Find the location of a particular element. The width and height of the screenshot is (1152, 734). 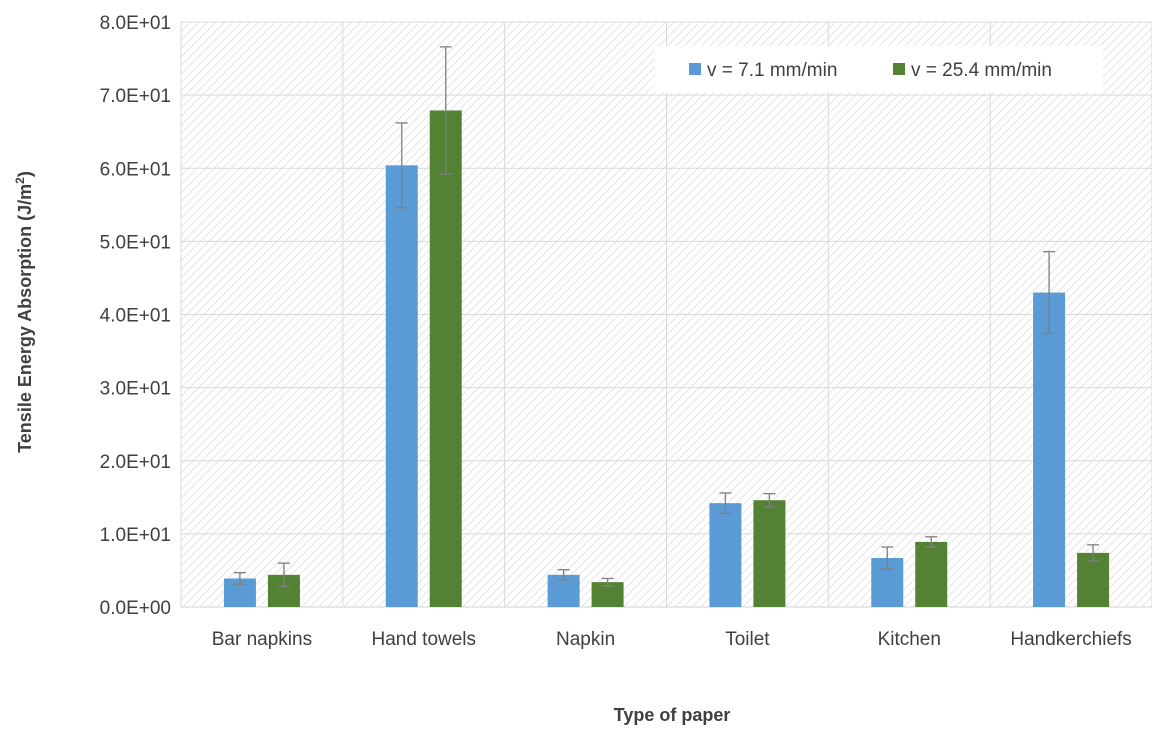

y-tick-label: 5.0E+01 is located at coordinates (135, 242).